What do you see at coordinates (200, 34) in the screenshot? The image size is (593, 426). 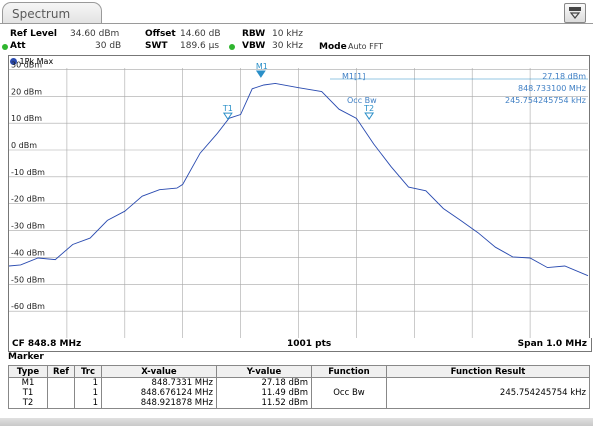 I see `offset-value: 14.60 dB` at bounding box center [200, 34].